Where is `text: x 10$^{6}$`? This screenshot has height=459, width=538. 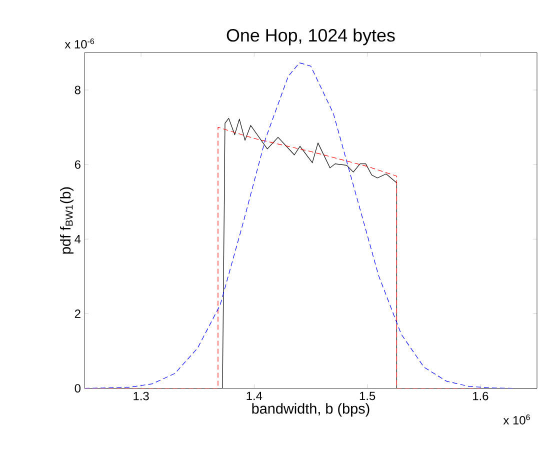
text: x 10$^{6}$ is located at coordinates (516, 419).